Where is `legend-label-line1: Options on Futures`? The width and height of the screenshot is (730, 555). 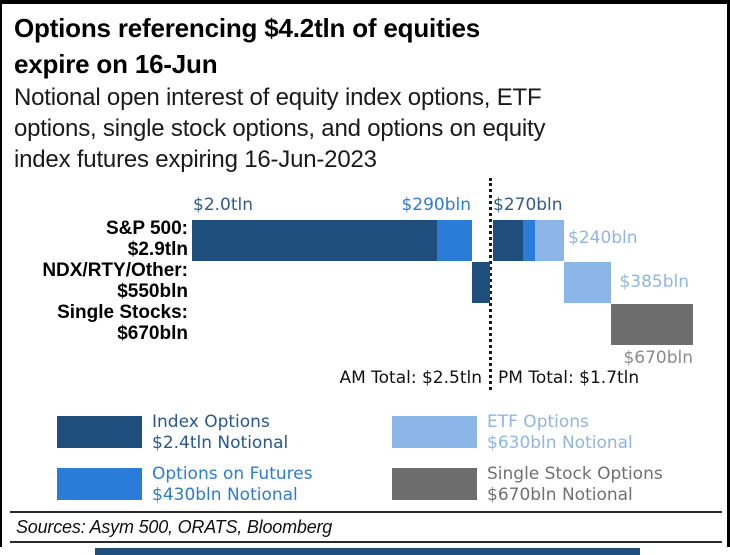
legend-label-line1: Options on Futures is located at coordinates (232, 474).